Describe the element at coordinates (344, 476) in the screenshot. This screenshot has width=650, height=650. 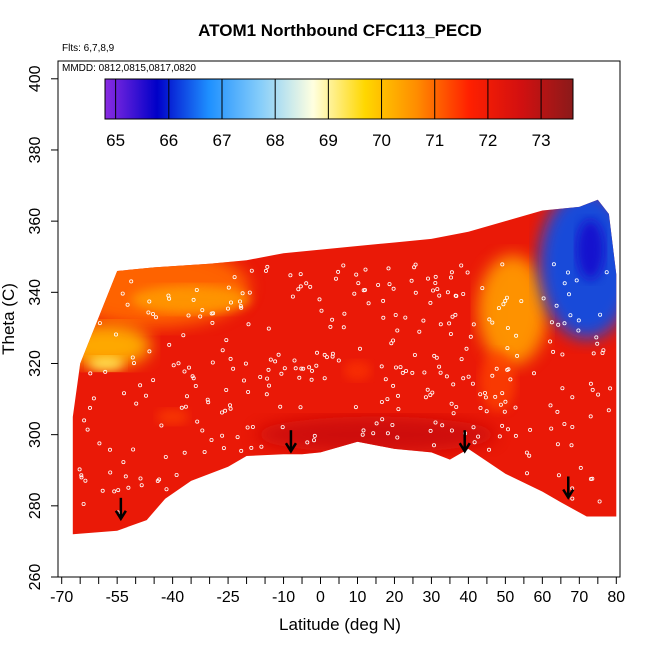
I see `flight-markers` at that location.